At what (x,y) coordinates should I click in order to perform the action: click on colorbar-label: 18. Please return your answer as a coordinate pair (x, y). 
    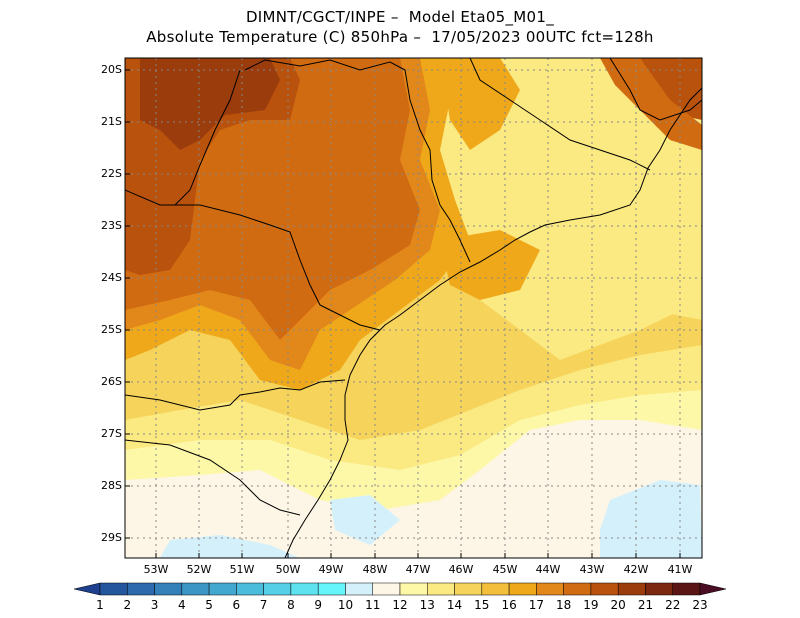
    Looking at the image, I should click on (563, 605).